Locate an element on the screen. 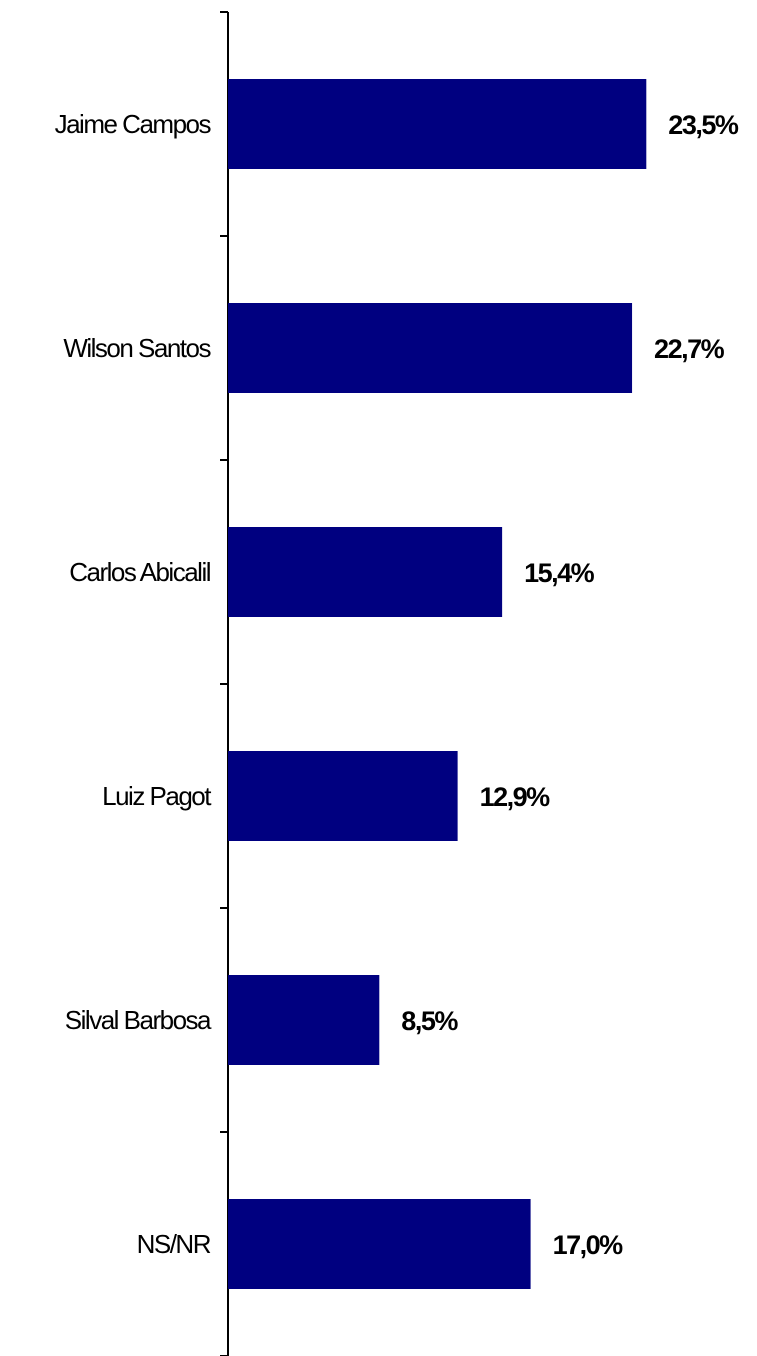  value-label: 12,9% is located at coordinates (515, 797).